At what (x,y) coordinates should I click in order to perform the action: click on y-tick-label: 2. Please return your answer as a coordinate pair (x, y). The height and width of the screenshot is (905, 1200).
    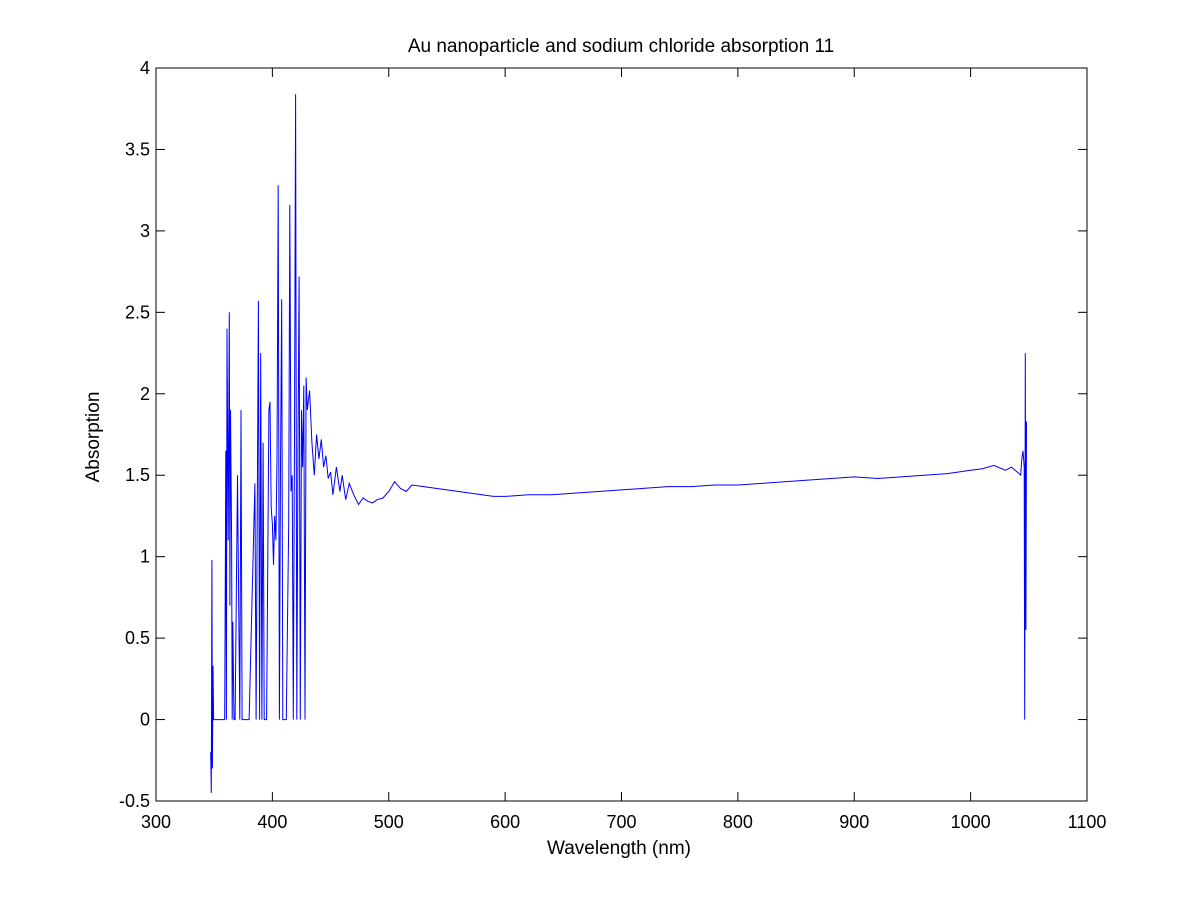
    Looking at the image, I should click on (145, 394).